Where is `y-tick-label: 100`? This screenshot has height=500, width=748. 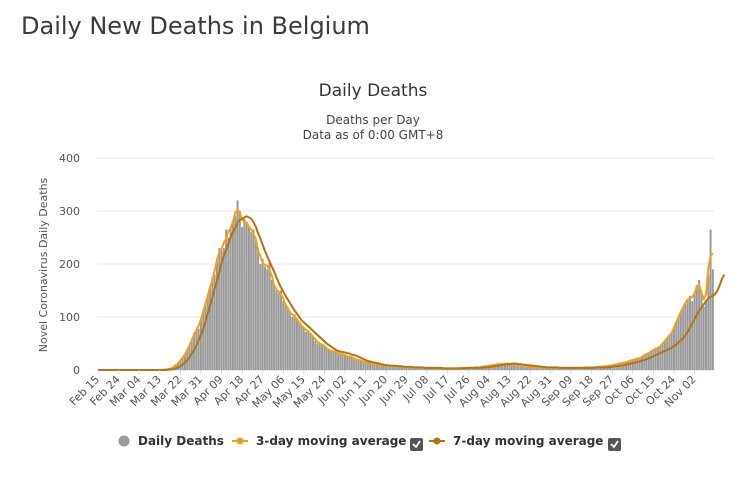
y-tick-label: 100 is located at coordinates (69, 317).